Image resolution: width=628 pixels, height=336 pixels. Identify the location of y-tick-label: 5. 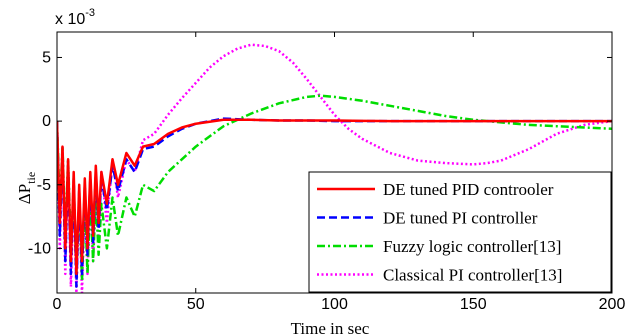
(46, 57).